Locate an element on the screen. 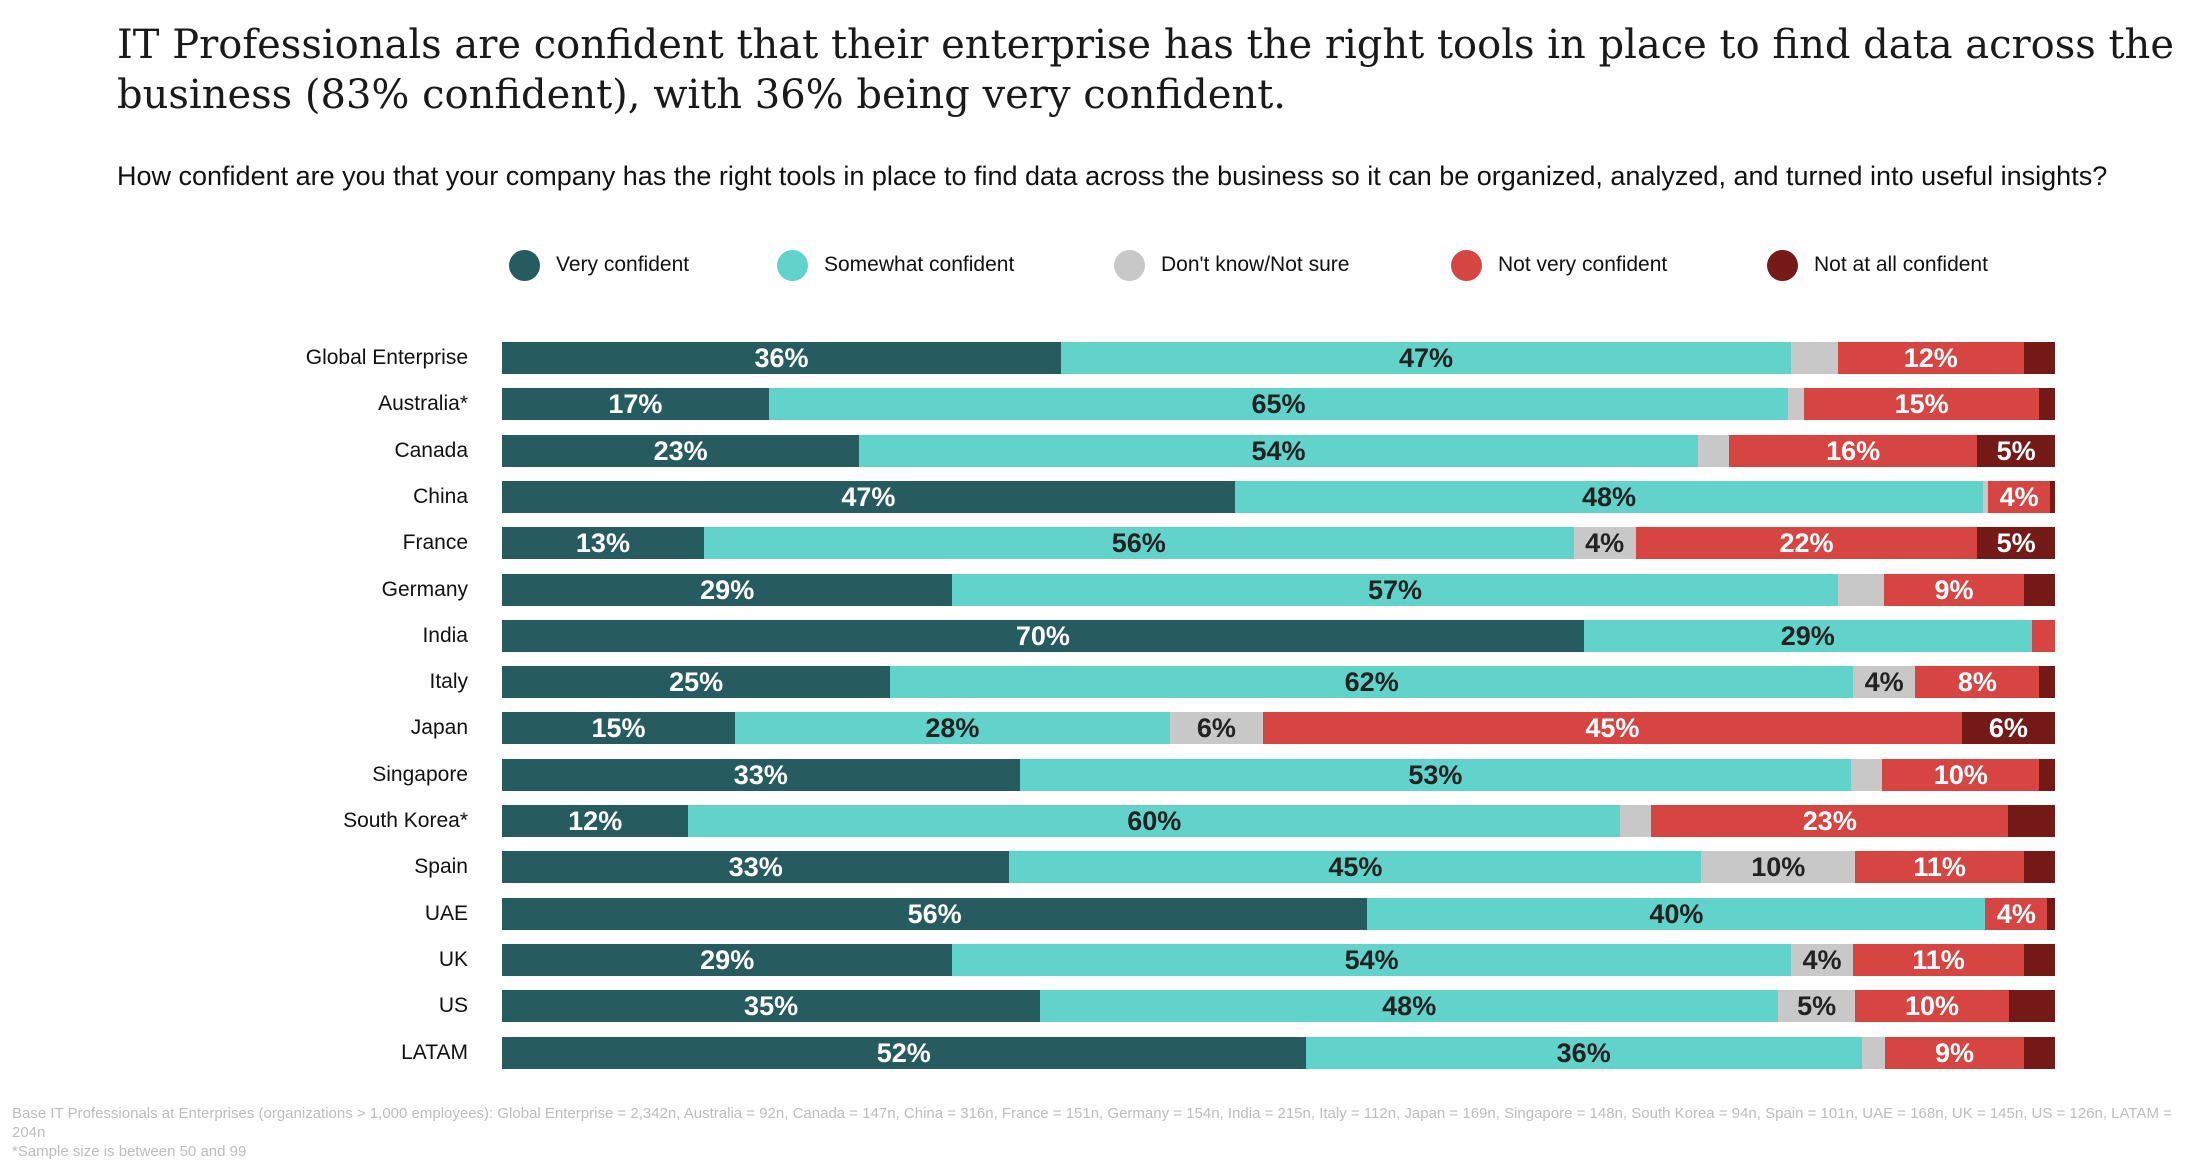  data-label: 45% is located at coordinates (1612, 728).